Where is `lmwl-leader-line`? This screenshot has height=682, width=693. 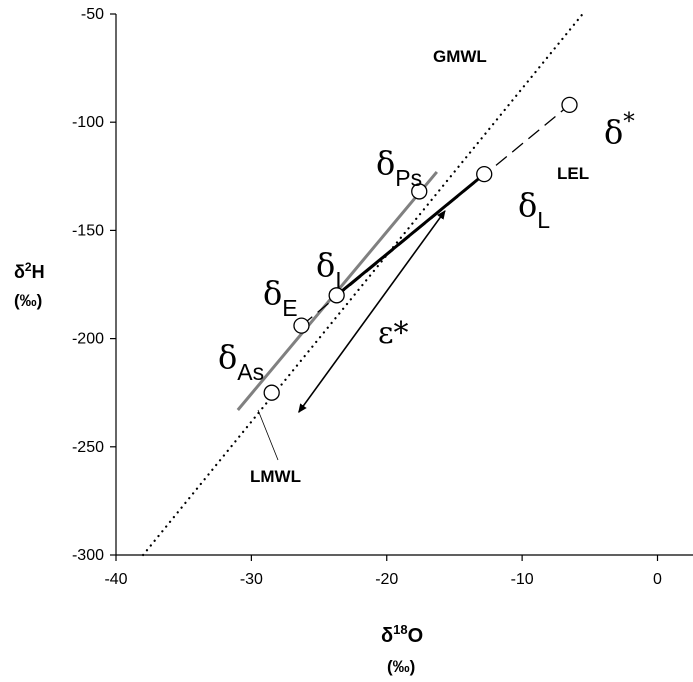
lmwl-leader-line is located at coordinates (268, 435).